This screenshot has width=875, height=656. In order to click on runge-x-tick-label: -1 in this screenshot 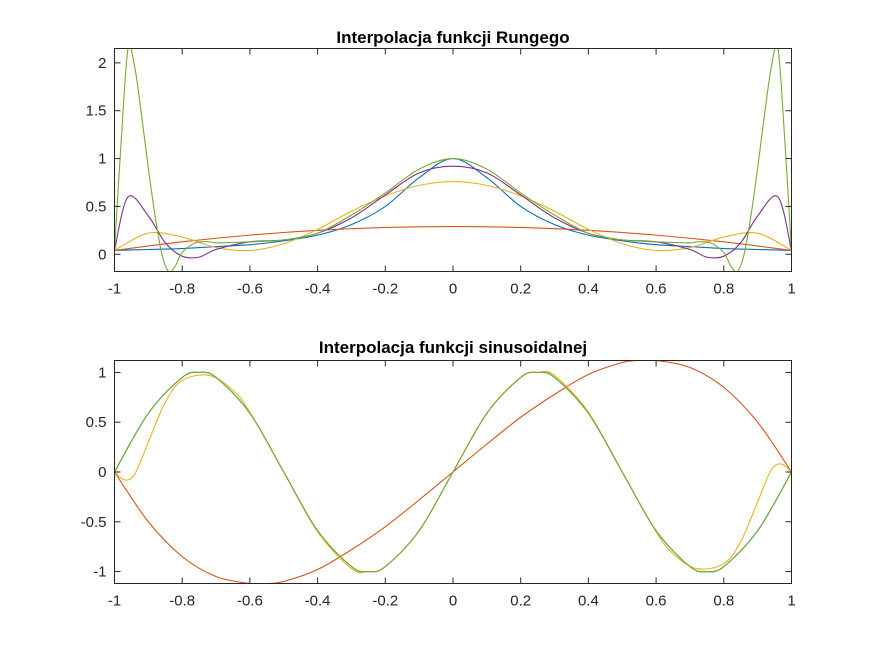, I will do `click(114, 289)`.